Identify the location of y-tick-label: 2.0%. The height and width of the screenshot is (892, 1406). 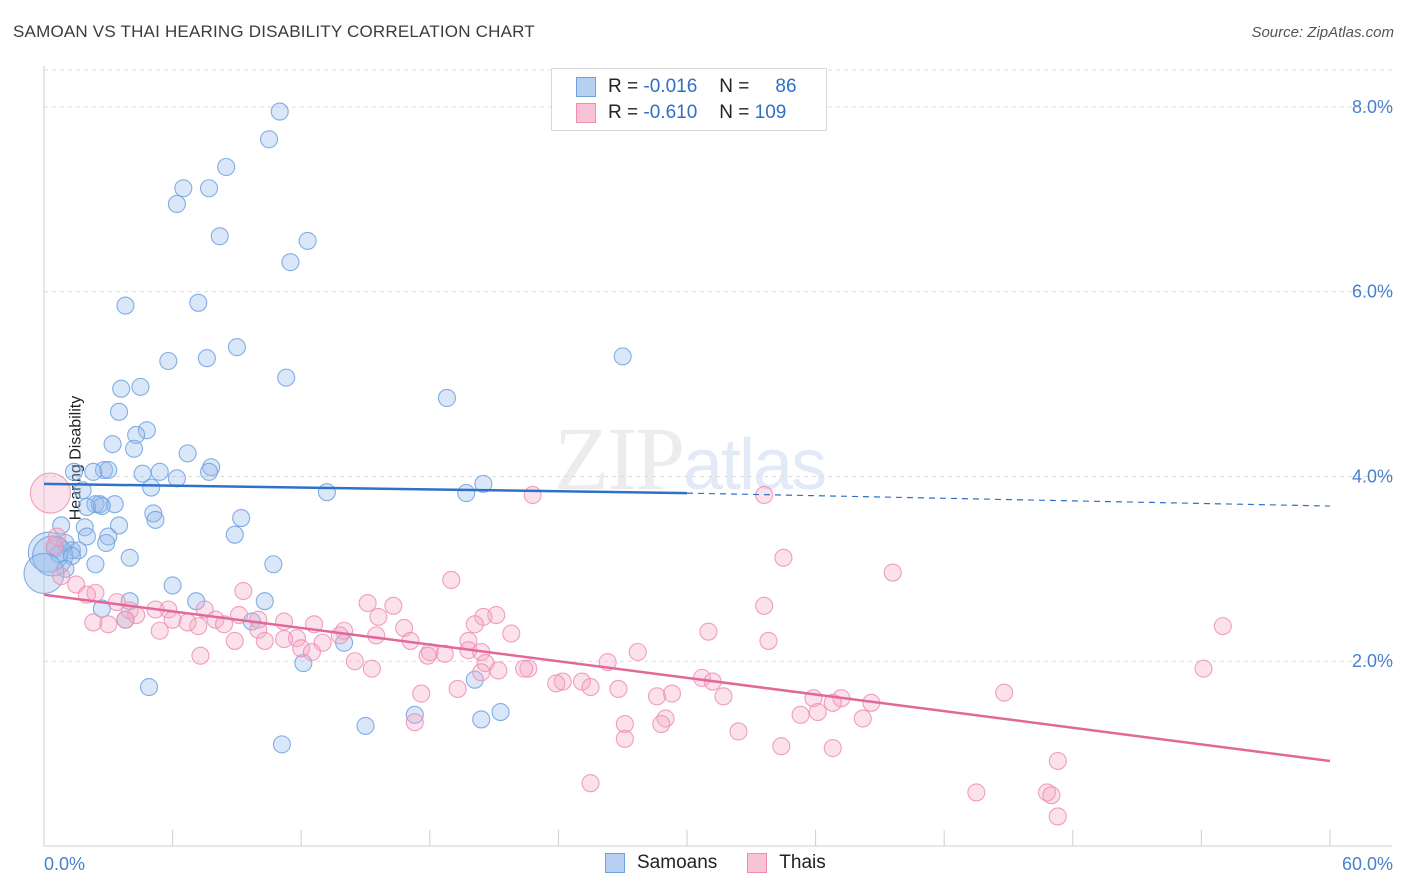
(1372, 661).